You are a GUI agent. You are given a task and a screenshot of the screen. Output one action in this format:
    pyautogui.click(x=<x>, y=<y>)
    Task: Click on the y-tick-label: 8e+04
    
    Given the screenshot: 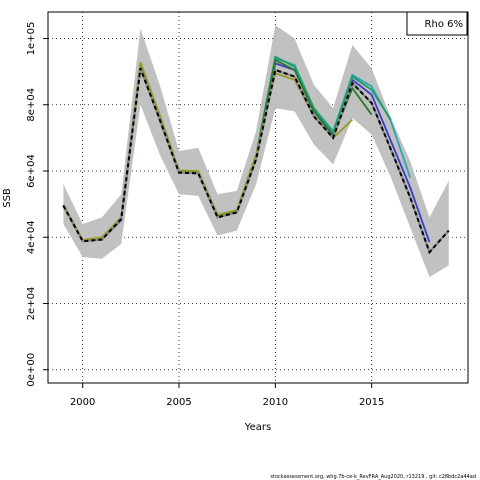 What is the action you would take?
    pyautogui.click(x=31, y=105)
    